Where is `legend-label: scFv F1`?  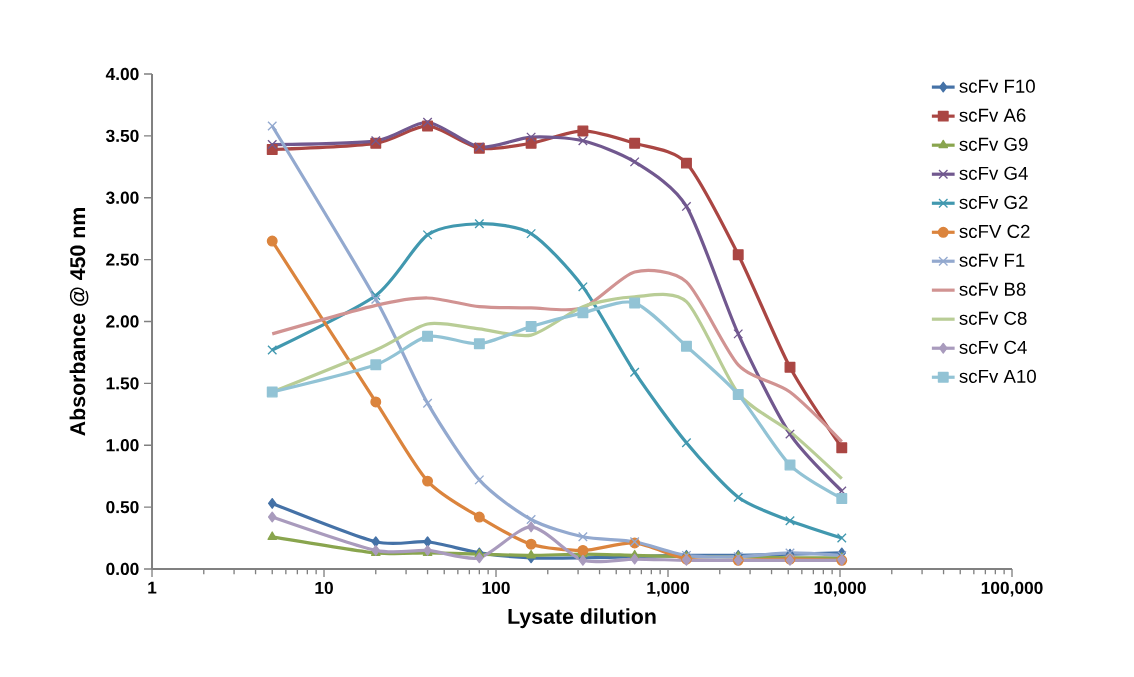 legend-label: scFv F1 is located at coordinates (992, 260).